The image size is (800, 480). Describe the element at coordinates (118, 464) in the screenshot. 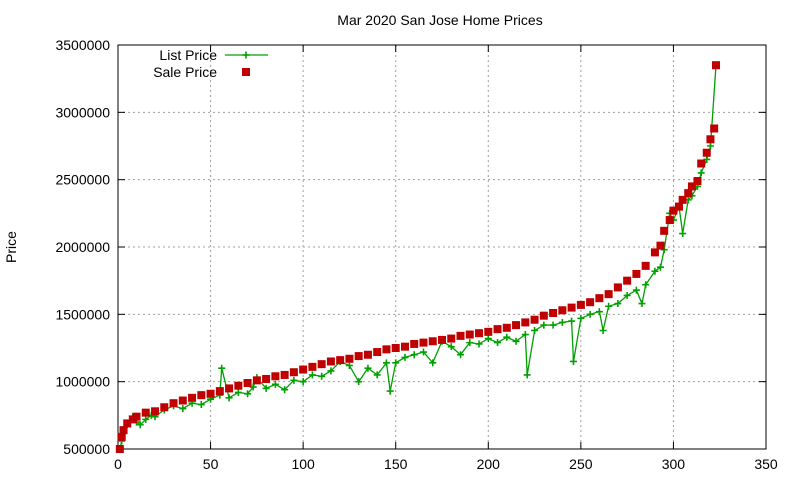

I see `x-tick-label: 0` at that location.